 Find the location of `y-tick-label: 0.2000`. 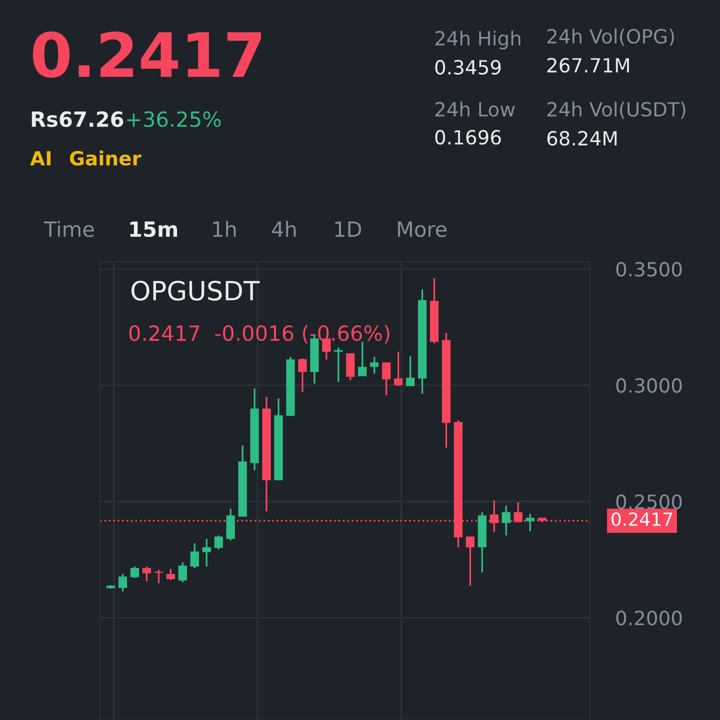

y-tick-label: 0.2000 is located at coordinates (649, 618).